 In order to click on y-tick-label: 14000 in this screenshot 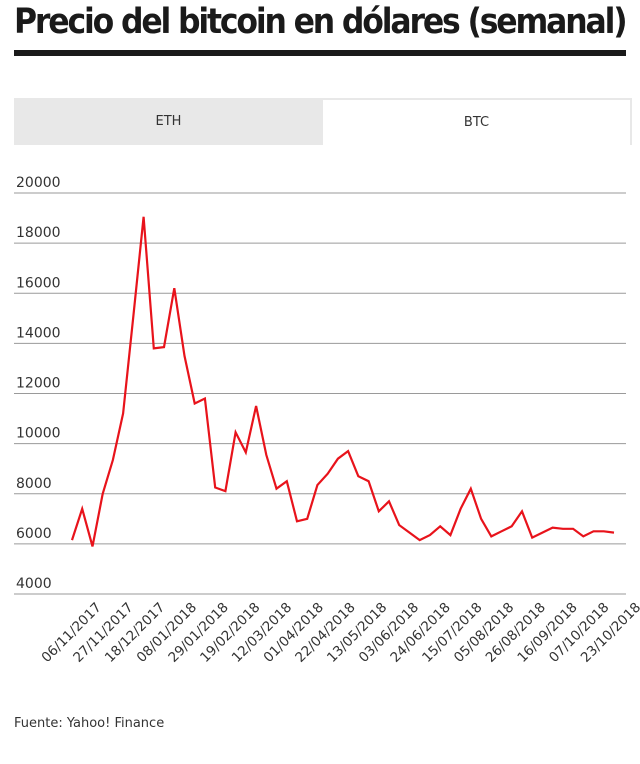, I will do `click(38, 333)`.